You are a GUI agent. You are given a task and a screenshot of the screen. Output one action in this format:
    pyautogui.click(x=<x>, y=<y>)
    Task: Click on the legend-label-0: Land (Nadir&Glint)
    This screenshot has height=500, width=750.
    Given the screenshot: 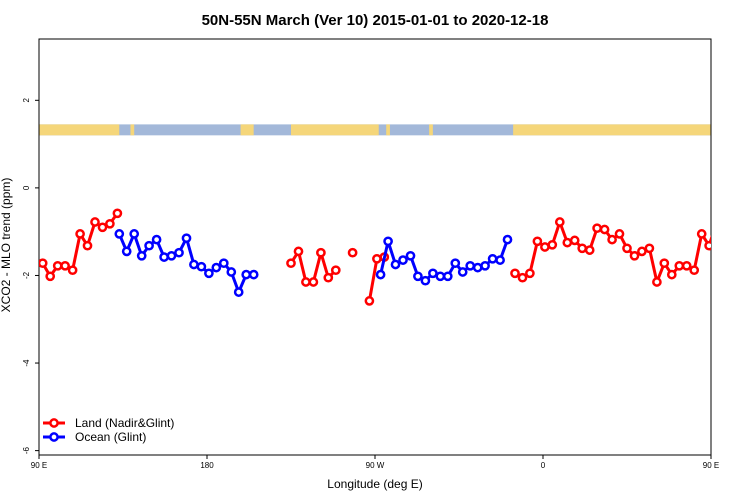 What is the action you would take?
    pyautogui.click(x=124, y=423)
    